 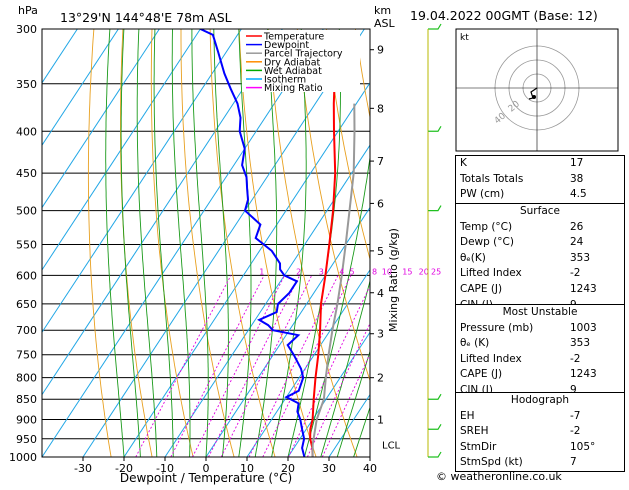 I want to click on hpa-unit: hPa, so click(x=28, y=10).